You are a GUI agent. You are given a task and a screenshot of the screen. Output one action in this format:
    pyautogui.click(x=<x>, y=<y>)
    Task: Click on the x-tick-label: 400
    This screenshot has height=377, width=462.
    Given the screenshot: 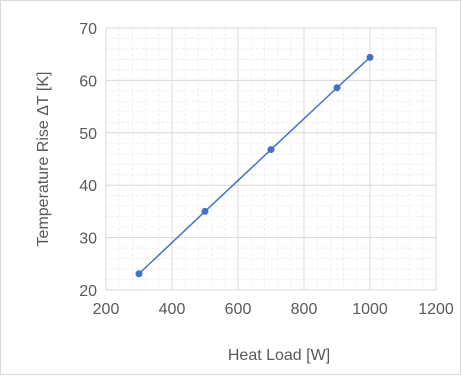 What is the action you would take?
    pyautogui.click(x=172, y=309)
    